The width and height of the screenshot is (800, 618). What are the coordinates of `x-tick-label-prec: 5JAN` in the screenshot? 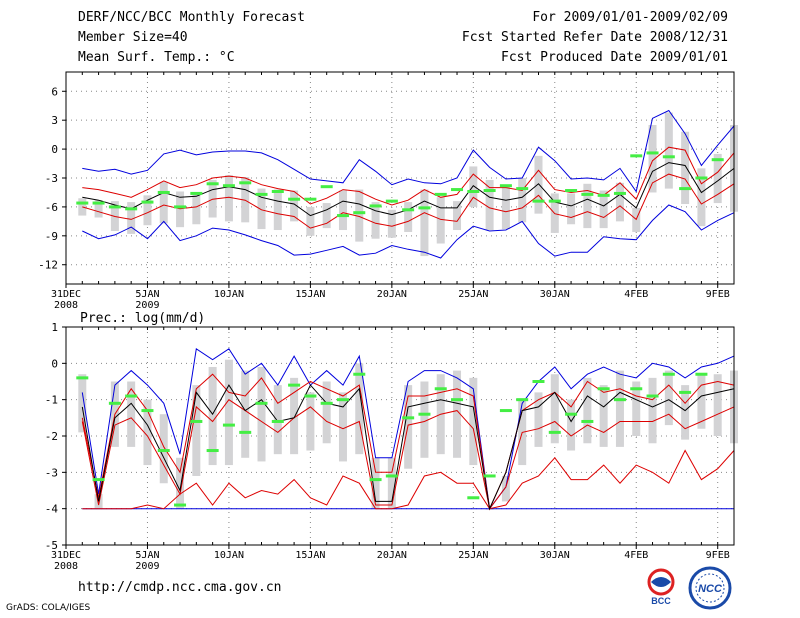 It's located at (147, 555).